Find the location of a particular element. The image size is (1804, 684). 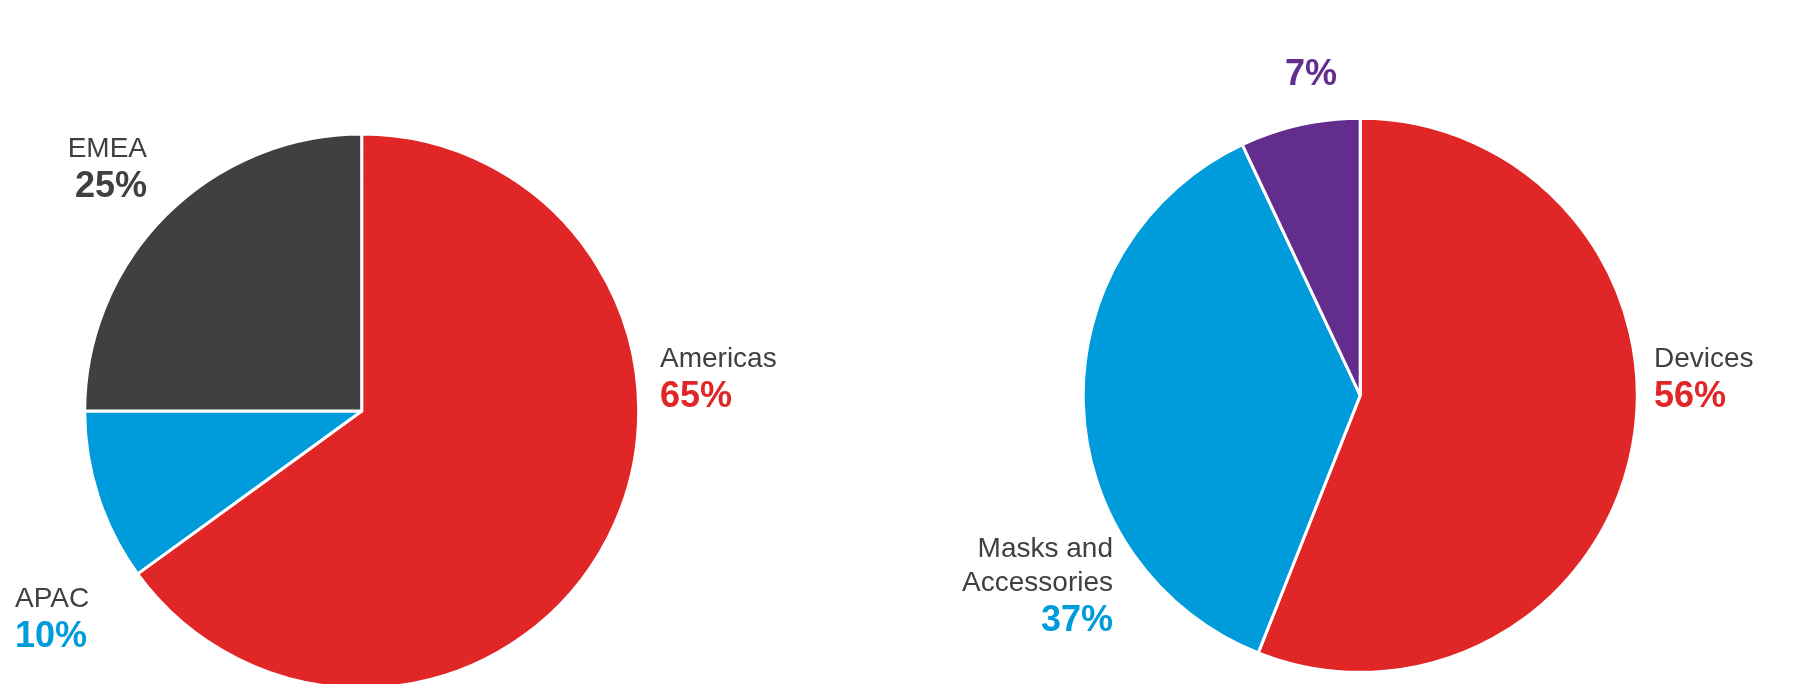

data-label: 65% is located at coordinates (696, 394).